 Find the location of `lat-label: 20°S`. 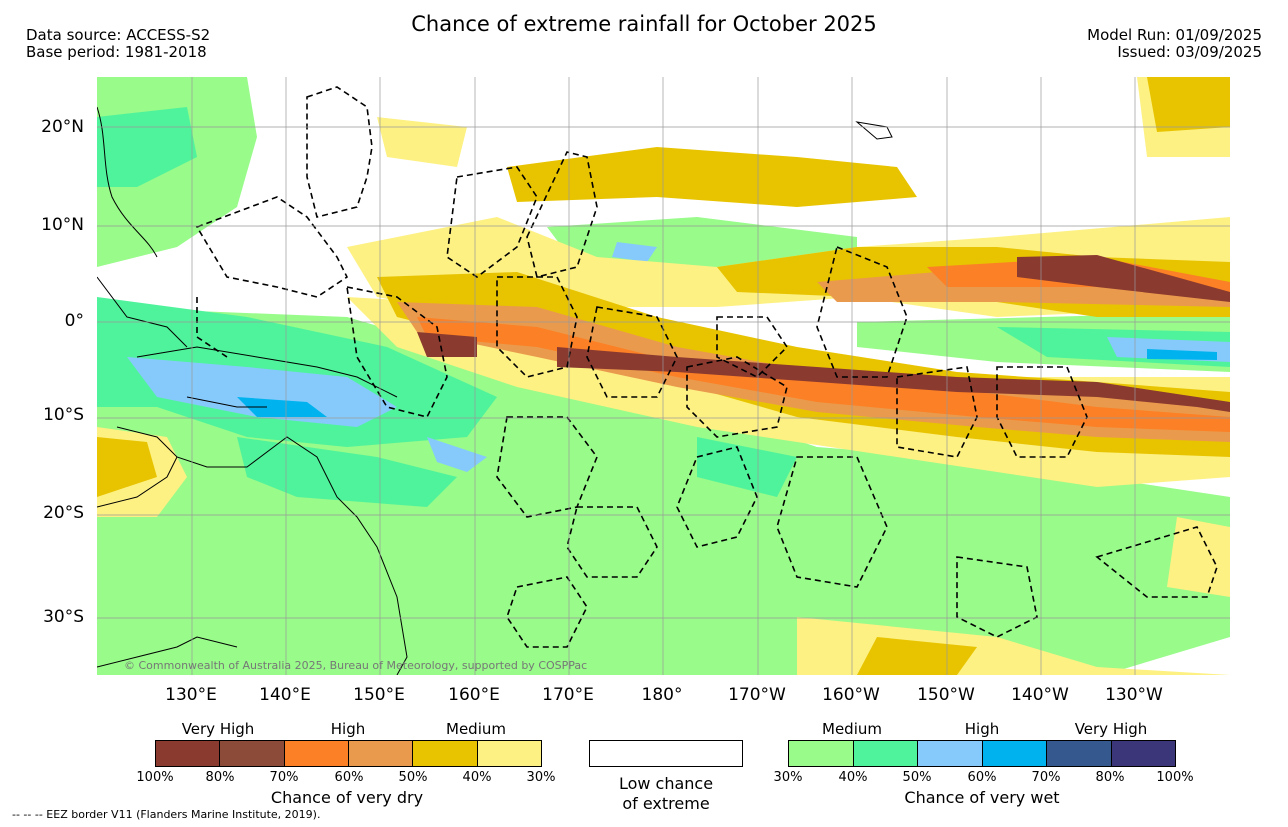

lat-label: 20°S is located at coordinates (63, 513).